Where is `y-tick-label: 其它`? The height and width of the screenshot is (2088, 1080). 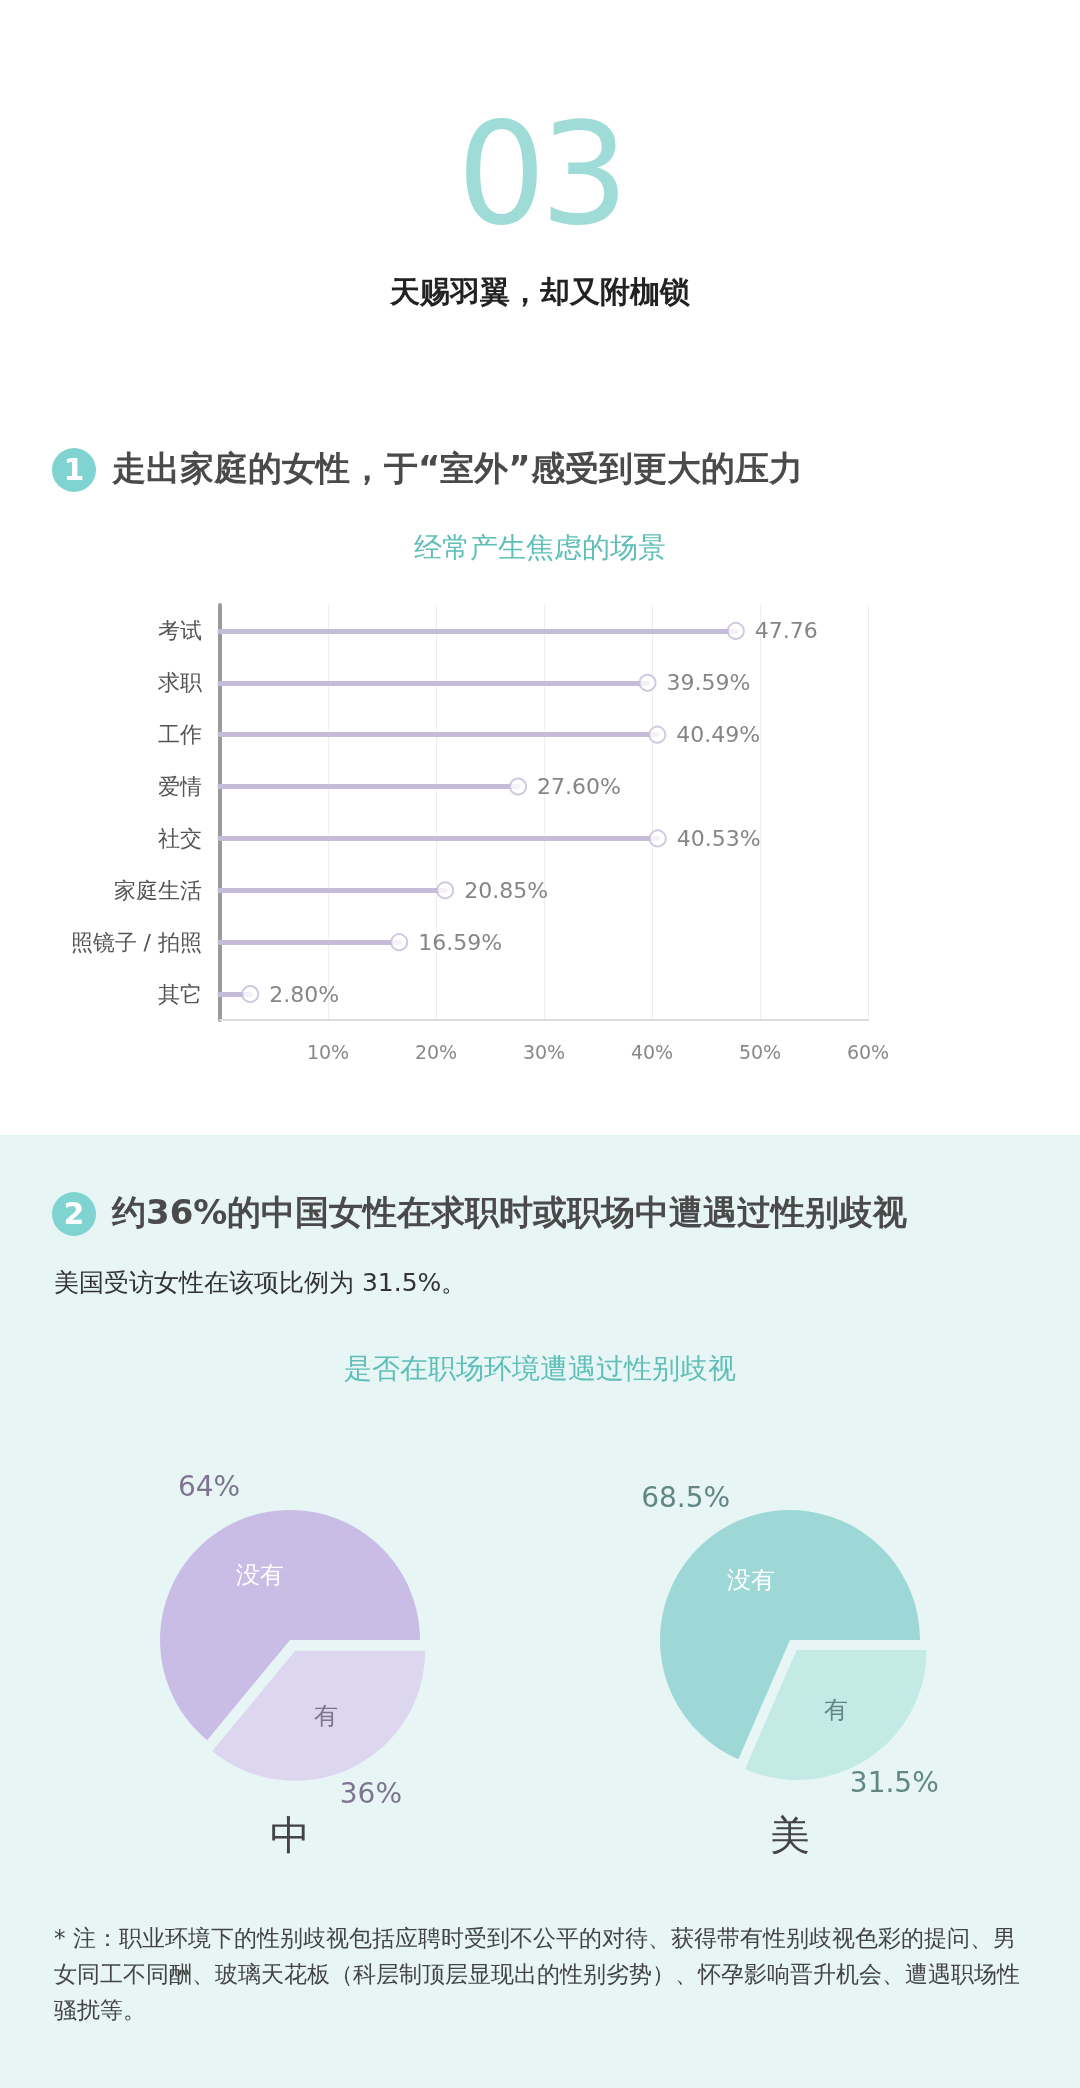 y-tick-label: 其它 is located at coordinates (180, 994).